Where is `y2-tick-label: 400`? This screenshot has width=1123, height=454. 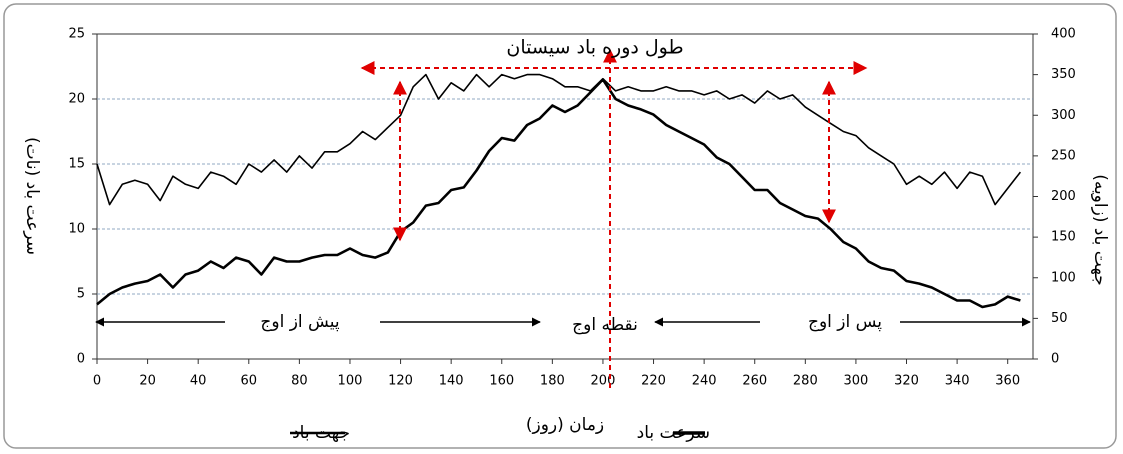 y2-tick-label: 400 is located at coordinates (1063, 34).